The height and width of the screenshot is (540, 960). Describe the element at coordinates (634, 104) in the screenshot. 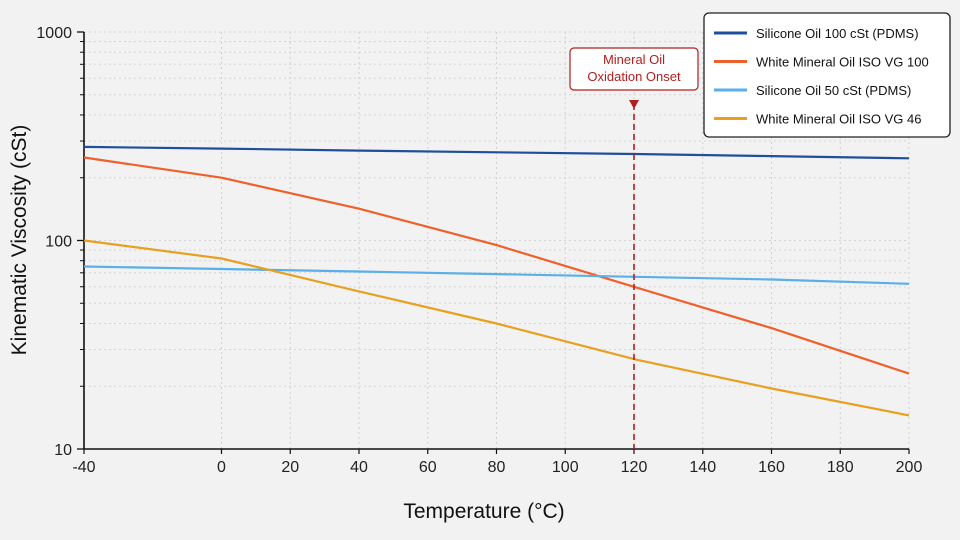

I see `annotation-arrow` at that location.